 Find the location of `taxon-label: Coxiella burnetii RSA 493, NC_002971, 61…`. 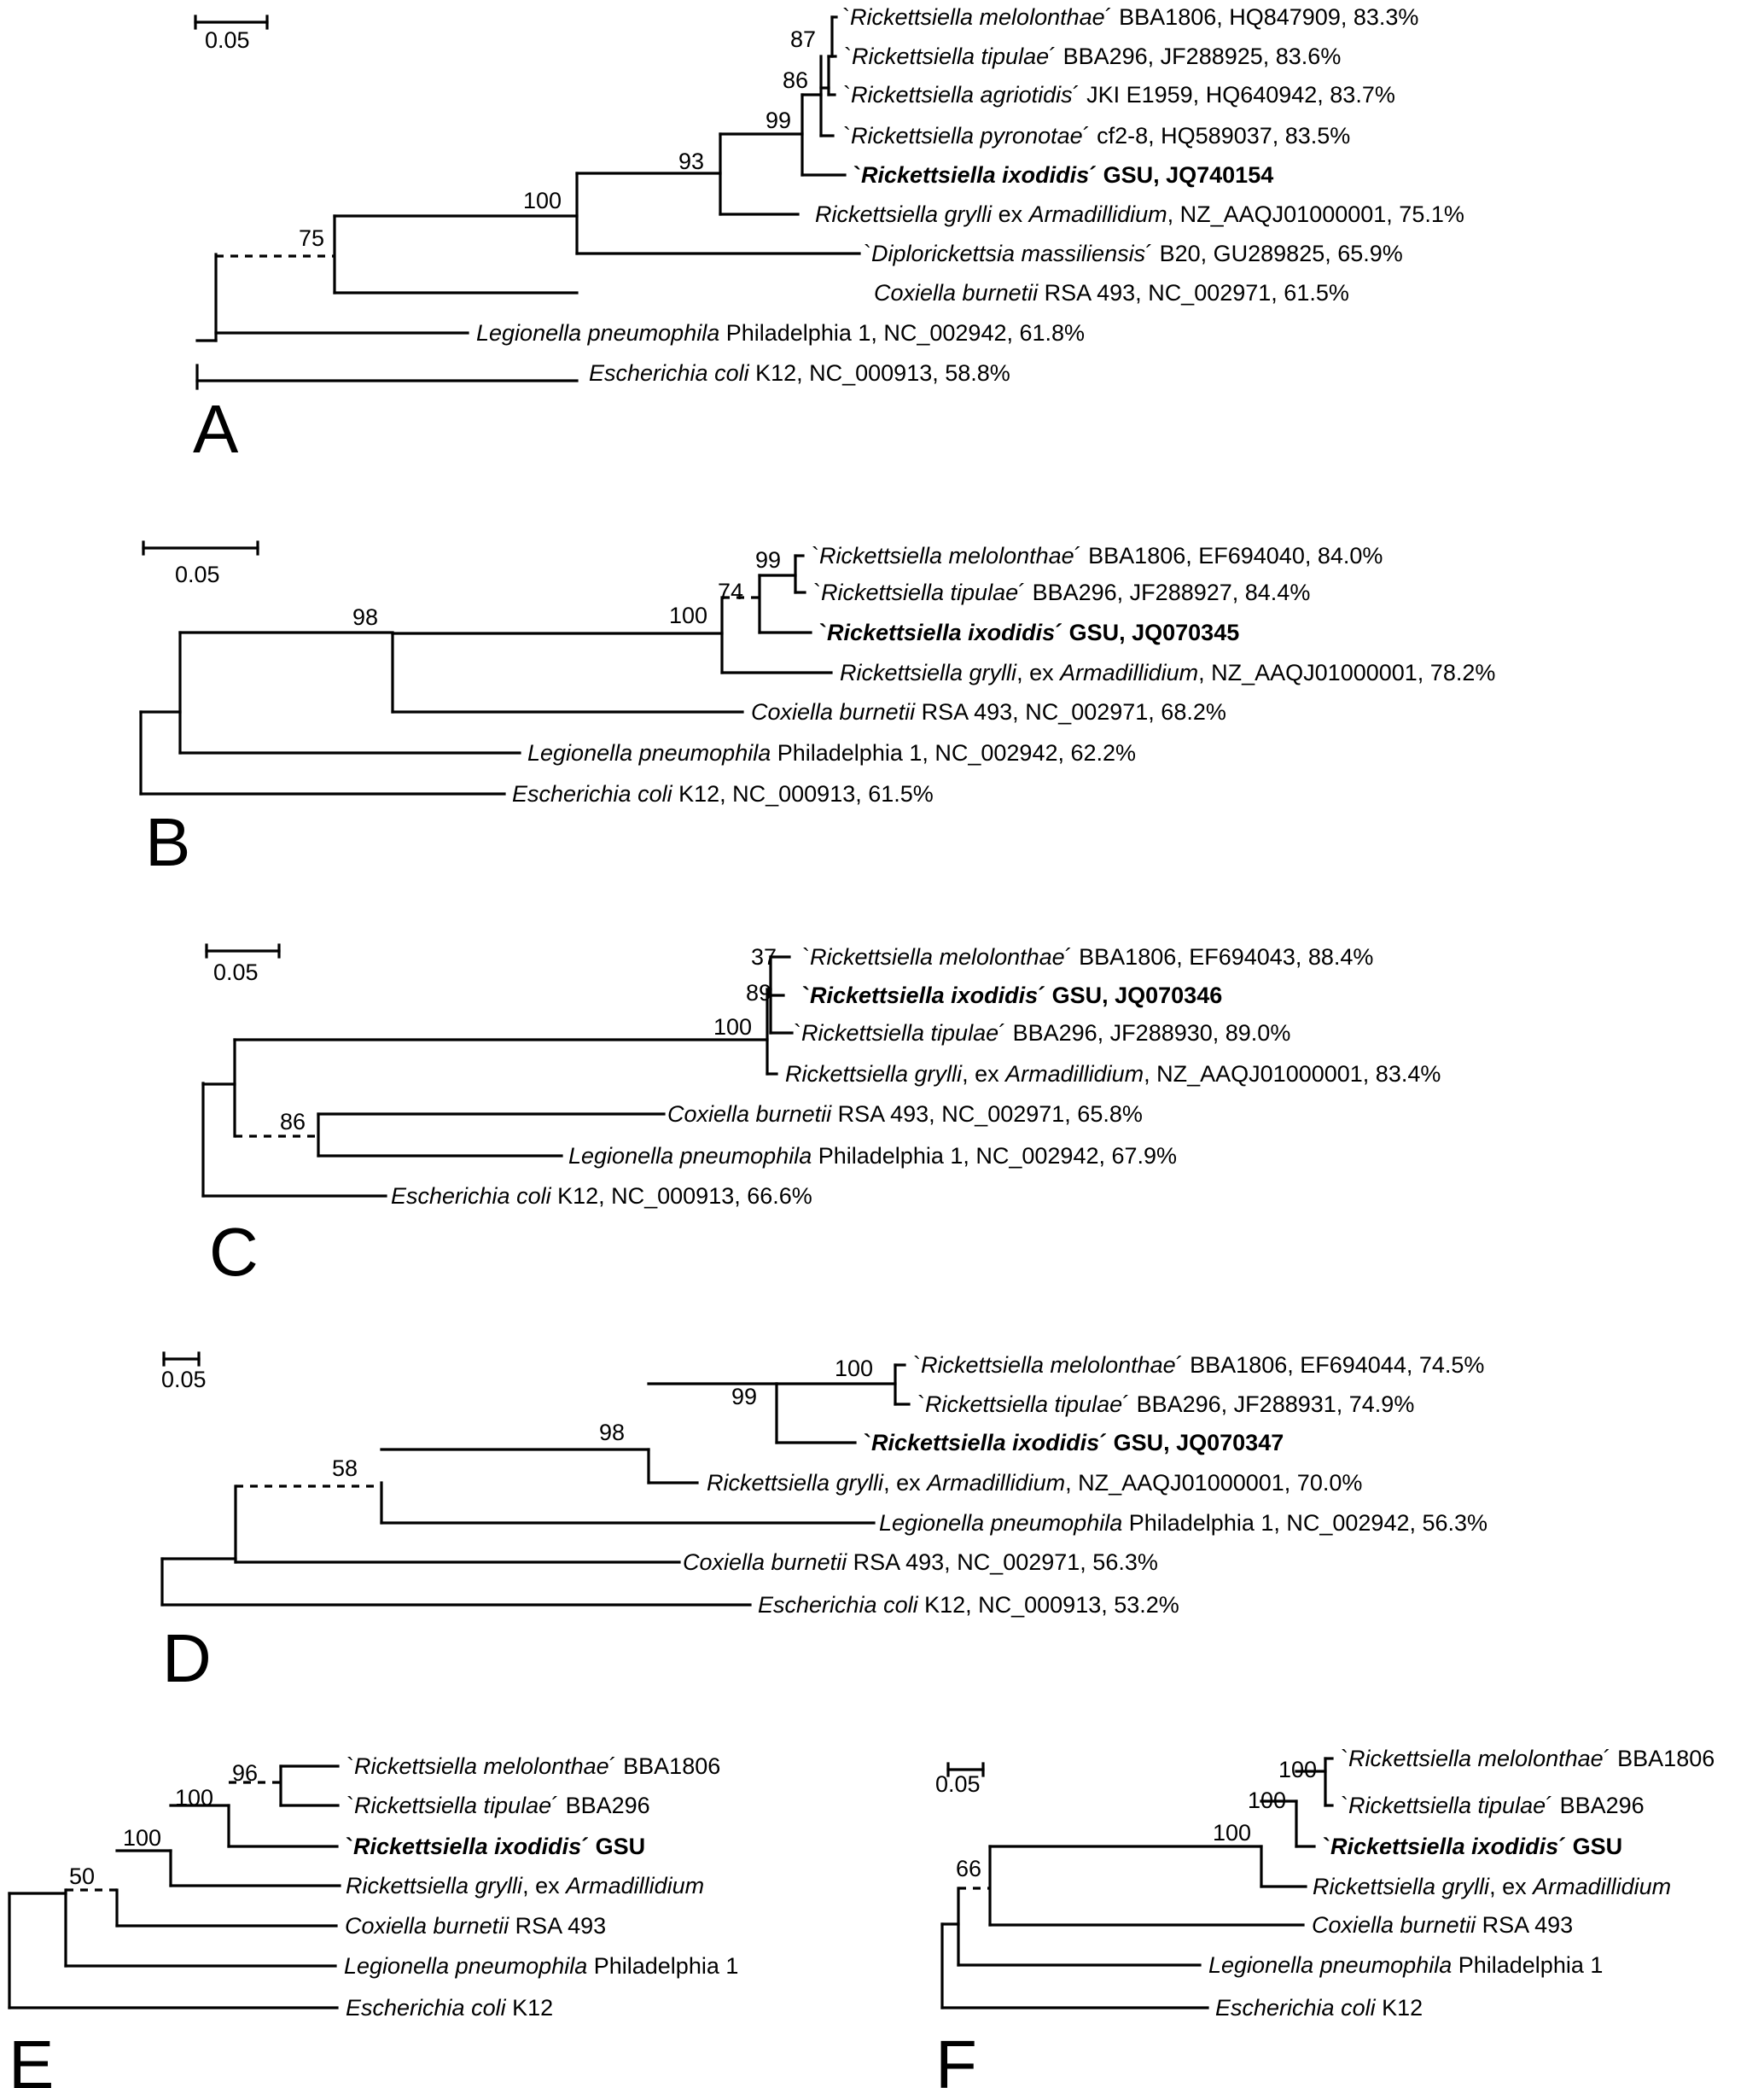

taxon-label: Coxiella burnetii RSA 493, NC_002971, 61… is located at coordinates (1111, 293).